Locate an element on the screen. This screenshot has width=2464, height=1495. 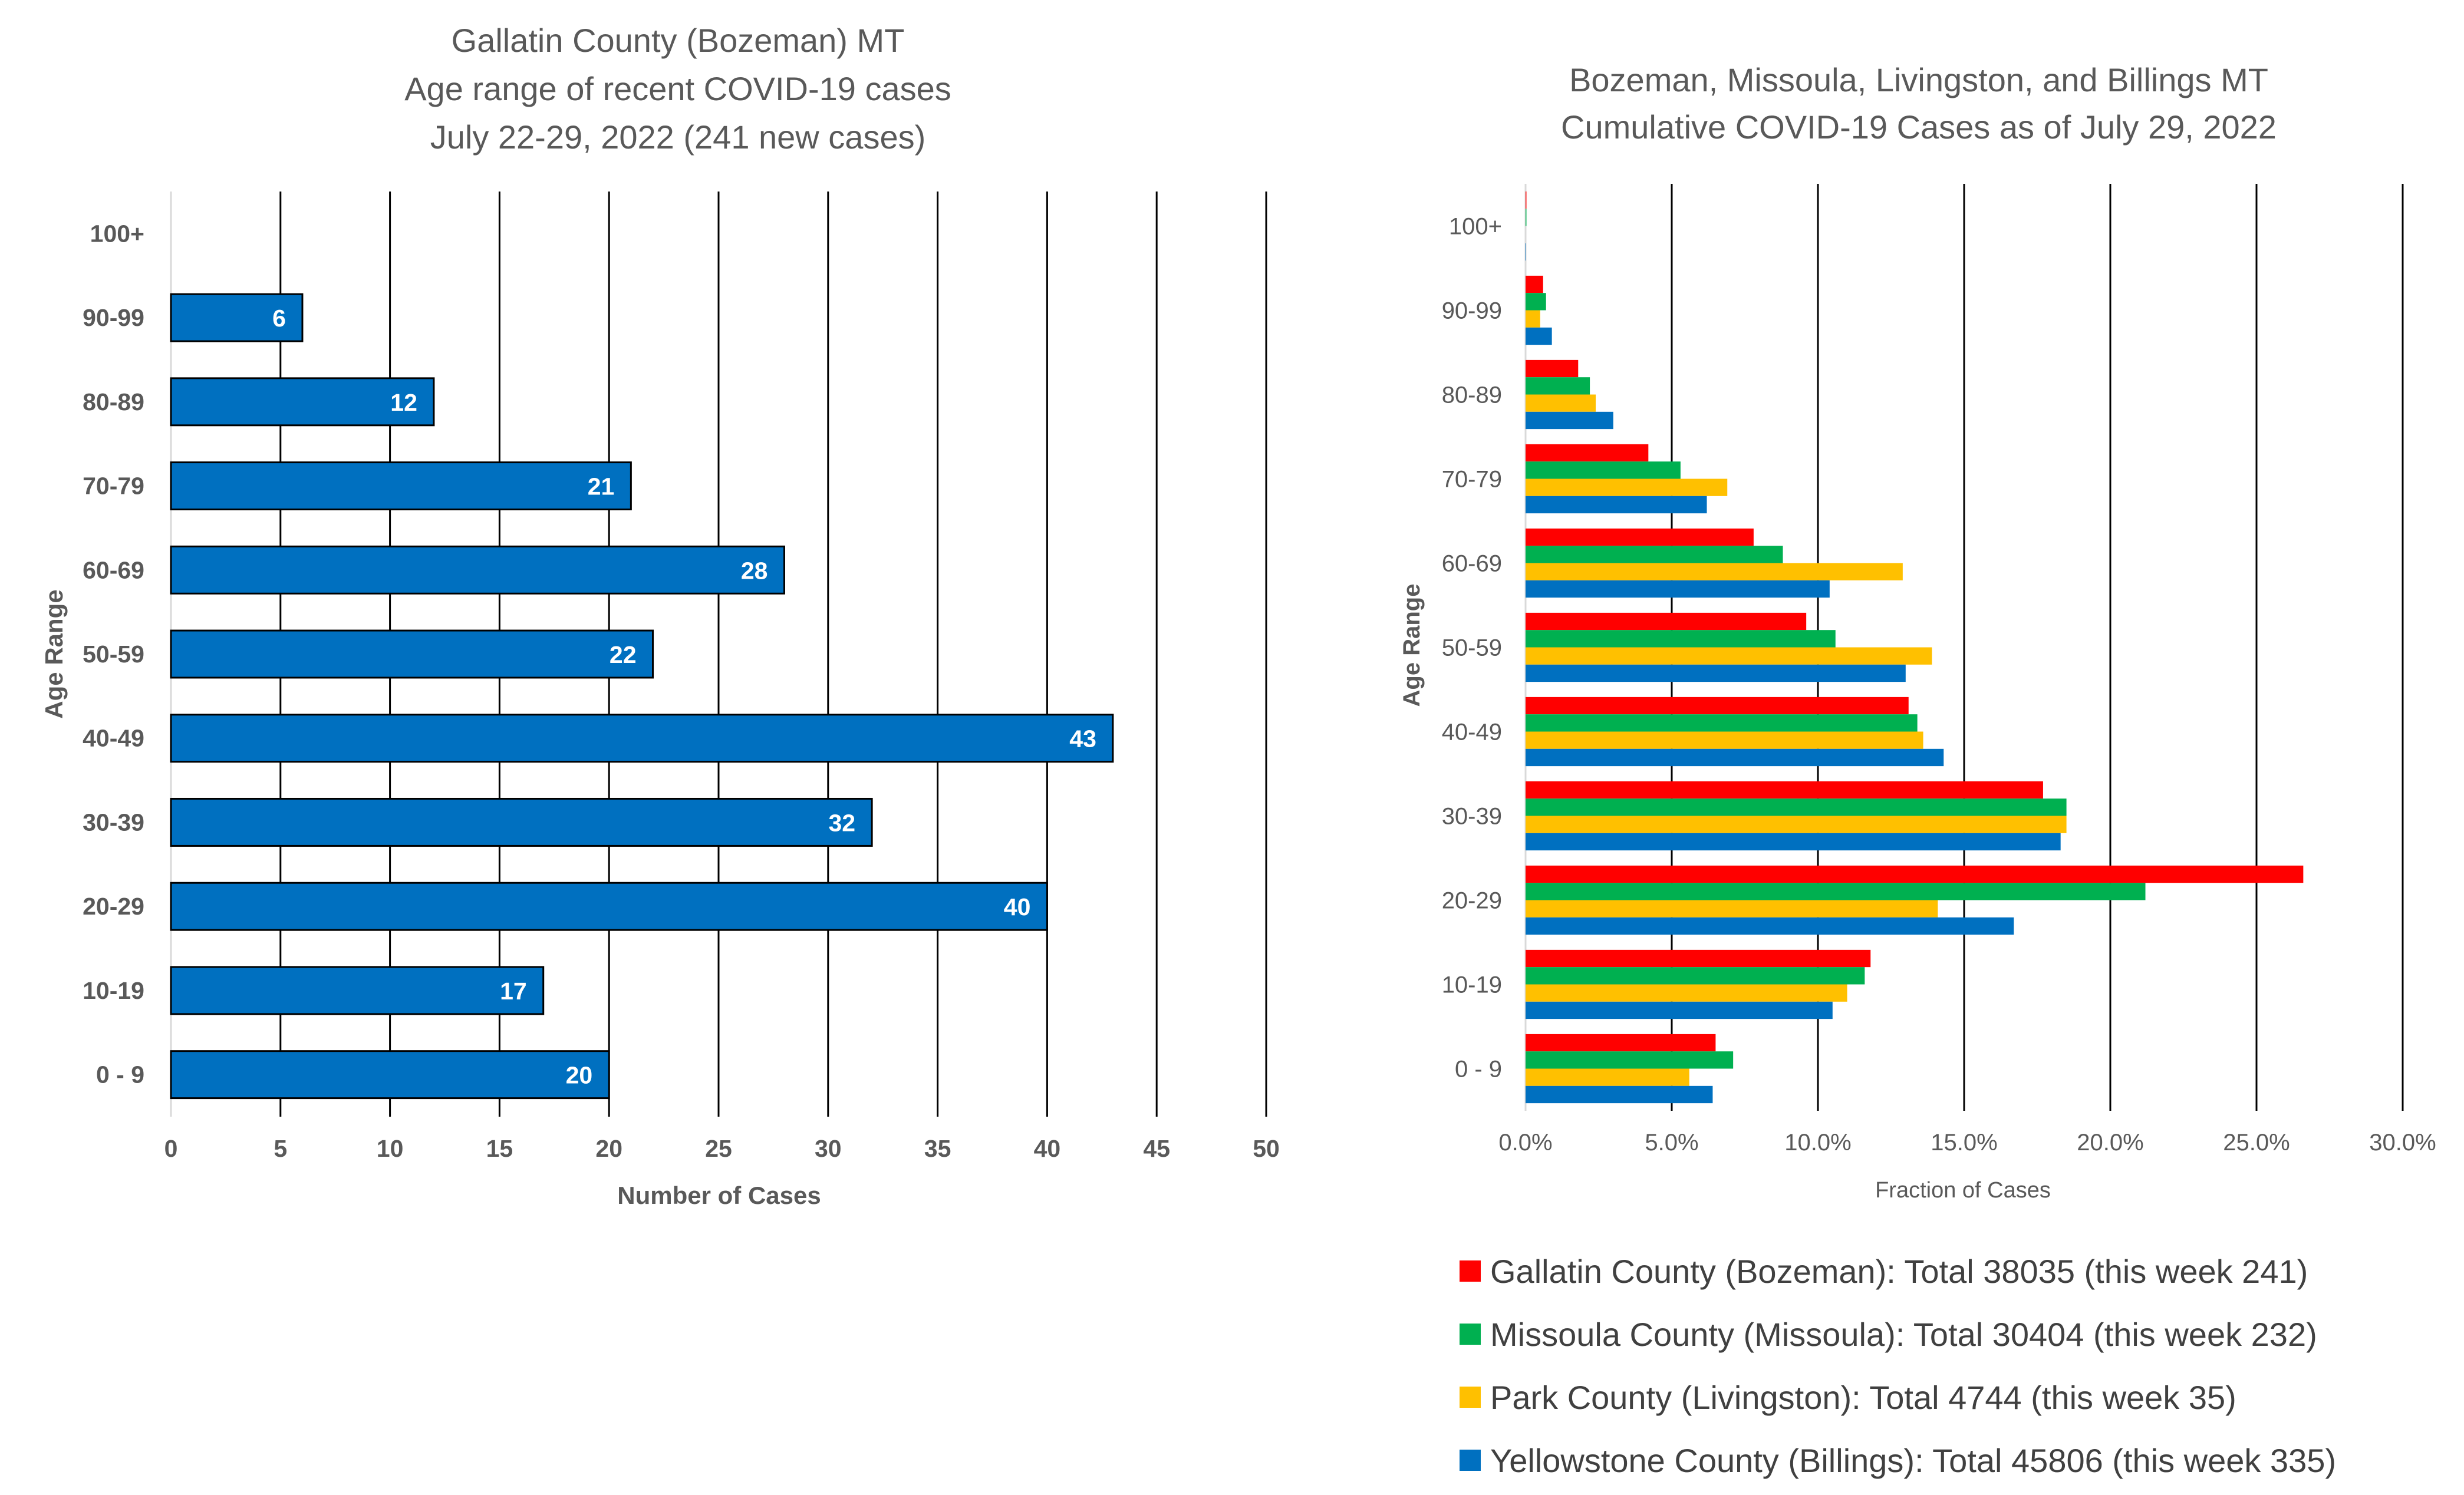
chart2-y-tick-label: 50-59 is located at coordinates (1472, 648).